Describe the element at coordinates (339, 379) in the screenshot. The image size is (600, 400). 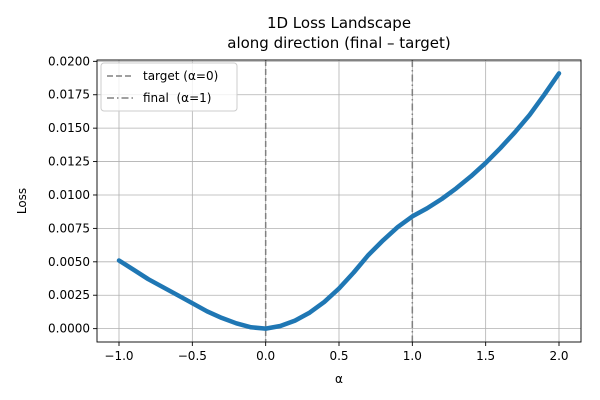
I see `x-axis-label: α` at that location.